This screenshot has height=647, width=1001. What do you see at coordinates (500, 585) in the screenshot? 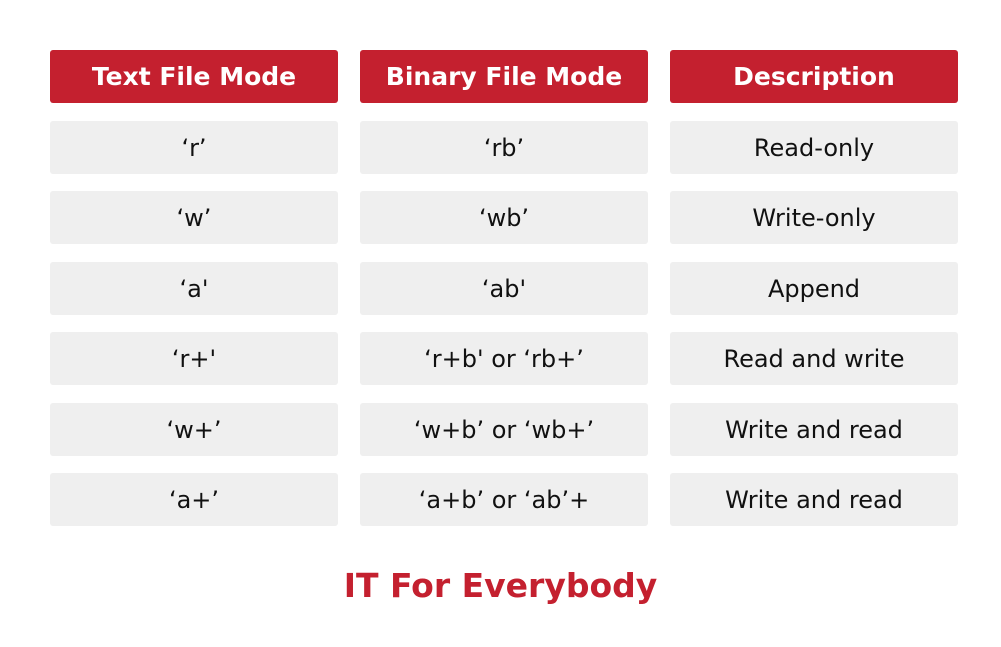
I see `footer-brand: IT For Everybody` at bounding box center [500, 585].